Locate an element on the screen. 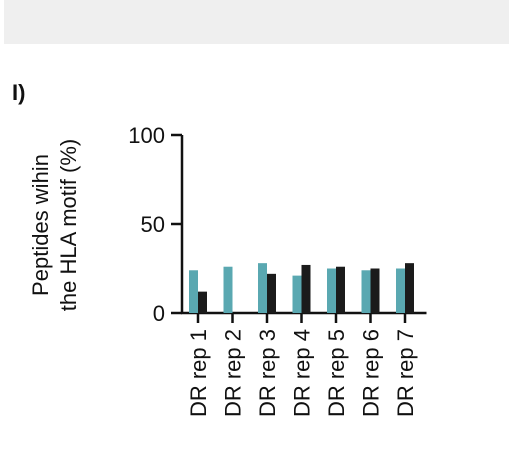 Image resolution: width=509 pixels, height=467 pixels. y-tick-label: 100 is located at coordinates (146, 135).